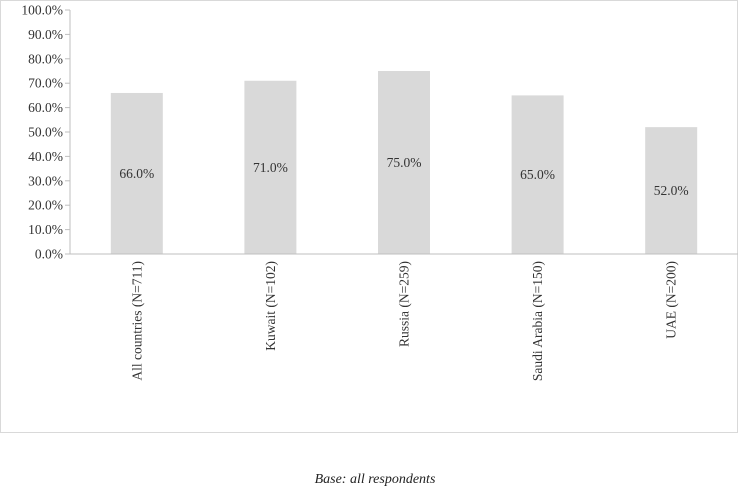 The image size is (750, 495). Describe the element at coordinates (404, 304) in the screenshot. I see `x-category-label: Russia (N=259)` at that location.